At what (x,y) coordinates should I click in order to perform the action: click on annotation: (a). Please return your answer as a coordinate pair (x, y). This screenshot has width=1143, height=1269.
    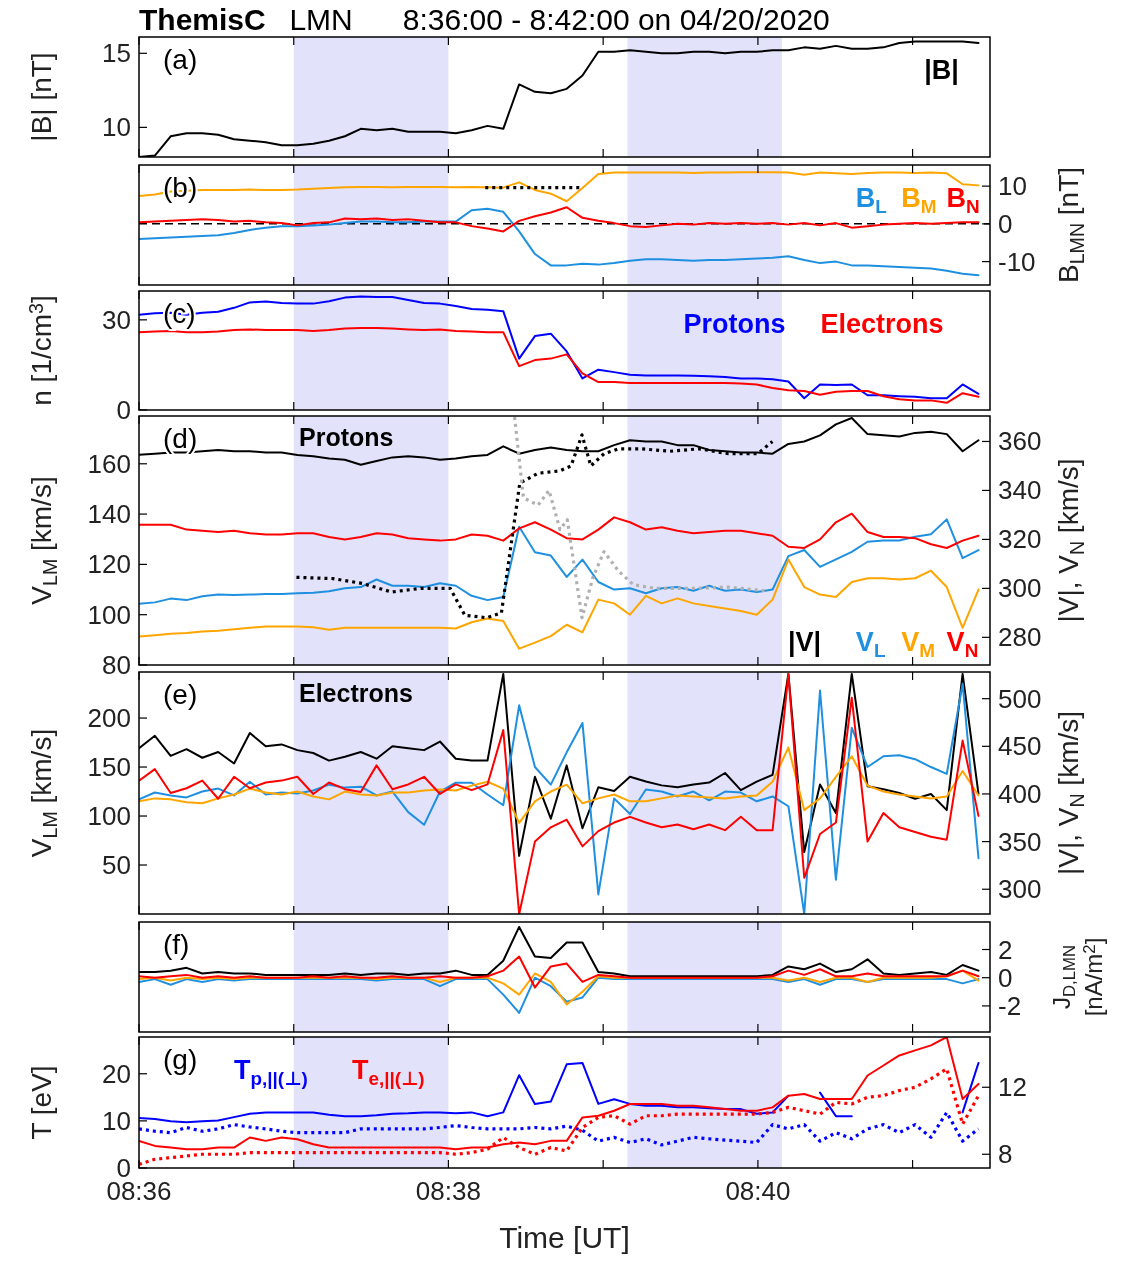
    Looking at the image, I should click on (180, 59).